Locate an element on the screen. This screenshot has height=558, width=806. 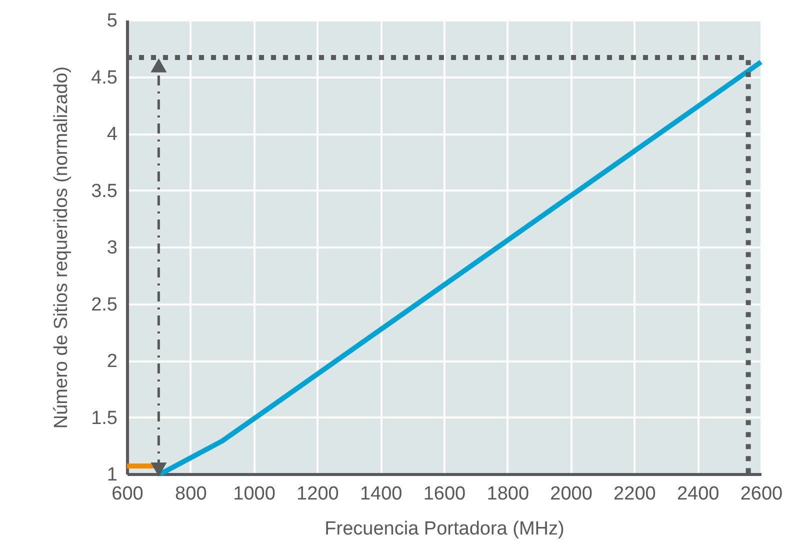
x-tick-label: 2200 is located at coordinates (635, 494).